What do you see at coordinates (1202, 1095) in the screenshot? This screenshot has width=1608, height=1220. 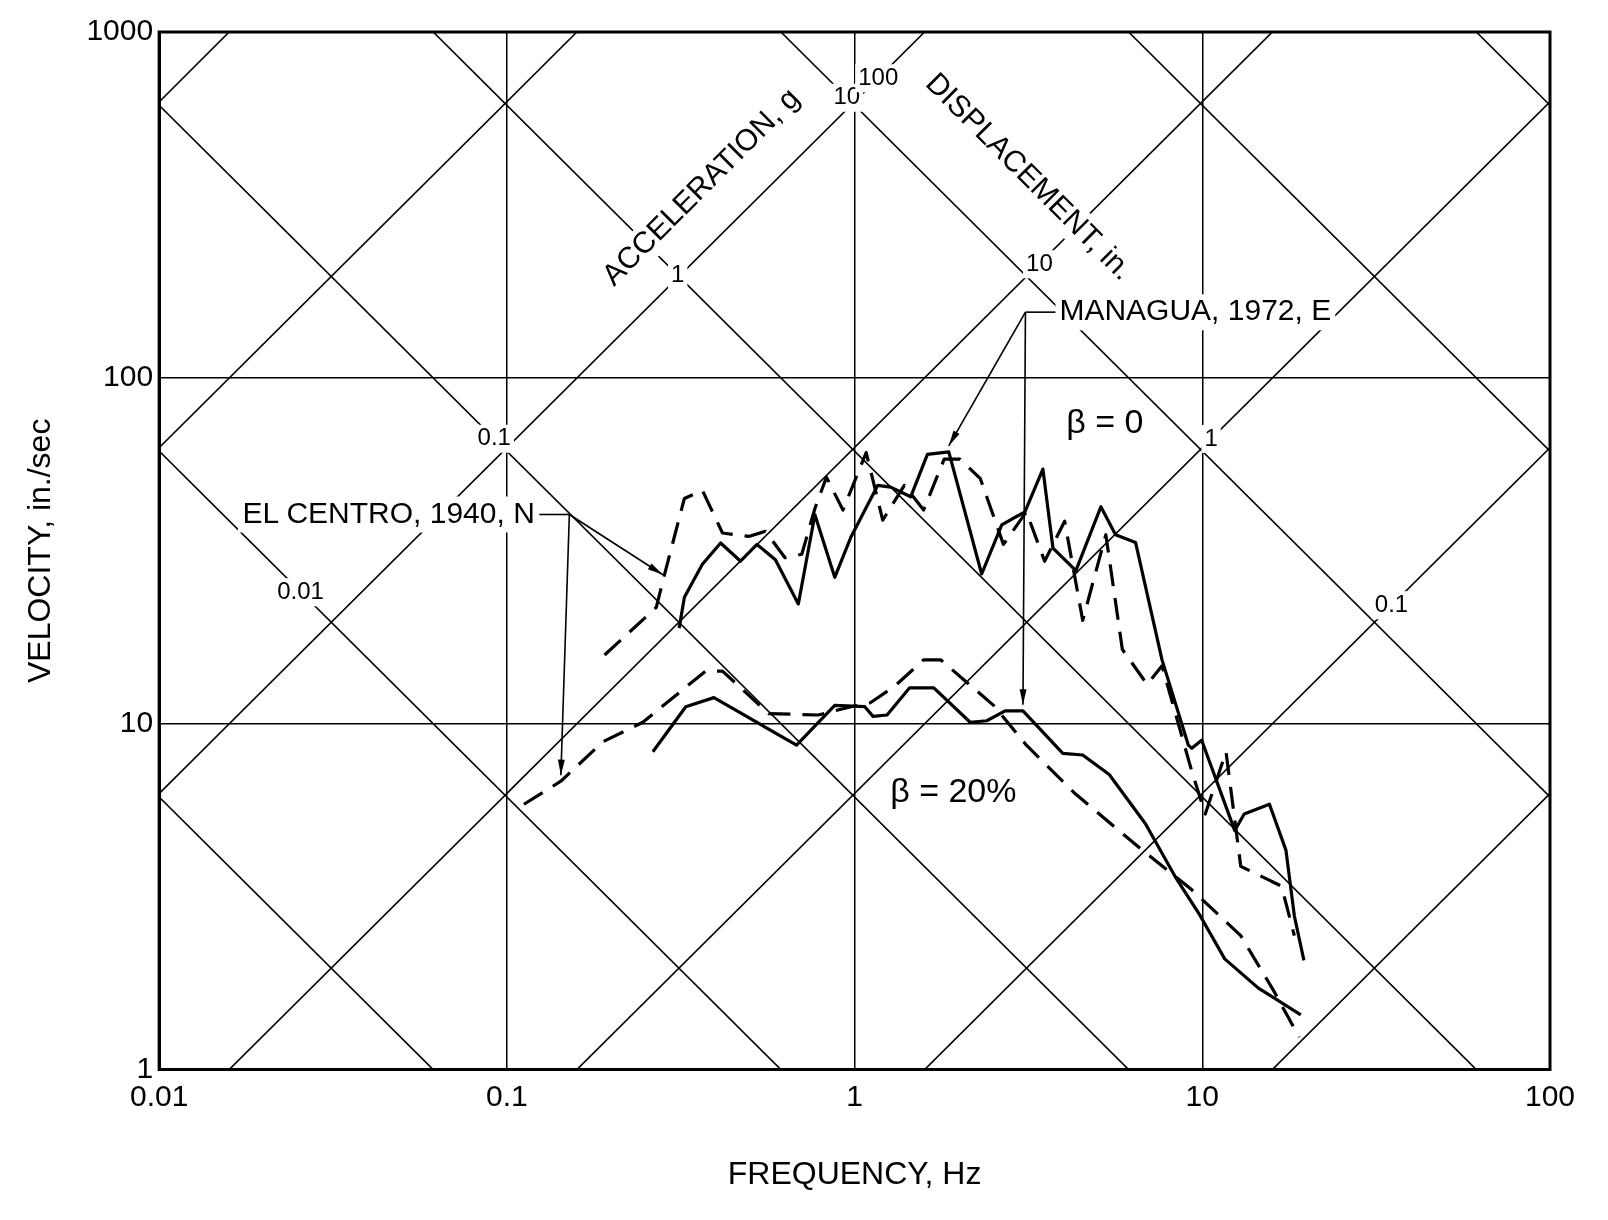 I see `x-tick-label: 10` at bounding box center [1202, 1095].